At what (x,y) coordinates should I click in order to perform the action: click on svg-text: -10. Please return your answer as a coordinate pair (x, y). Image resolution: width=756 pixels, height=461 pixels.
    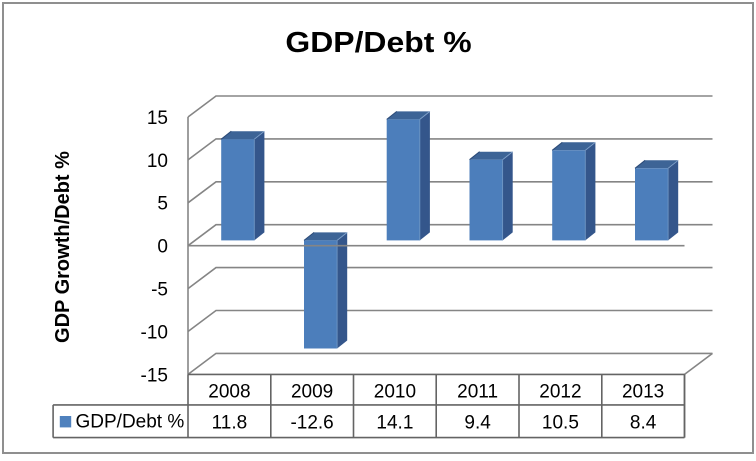
    Looking at the image, I should click on (154, 332).